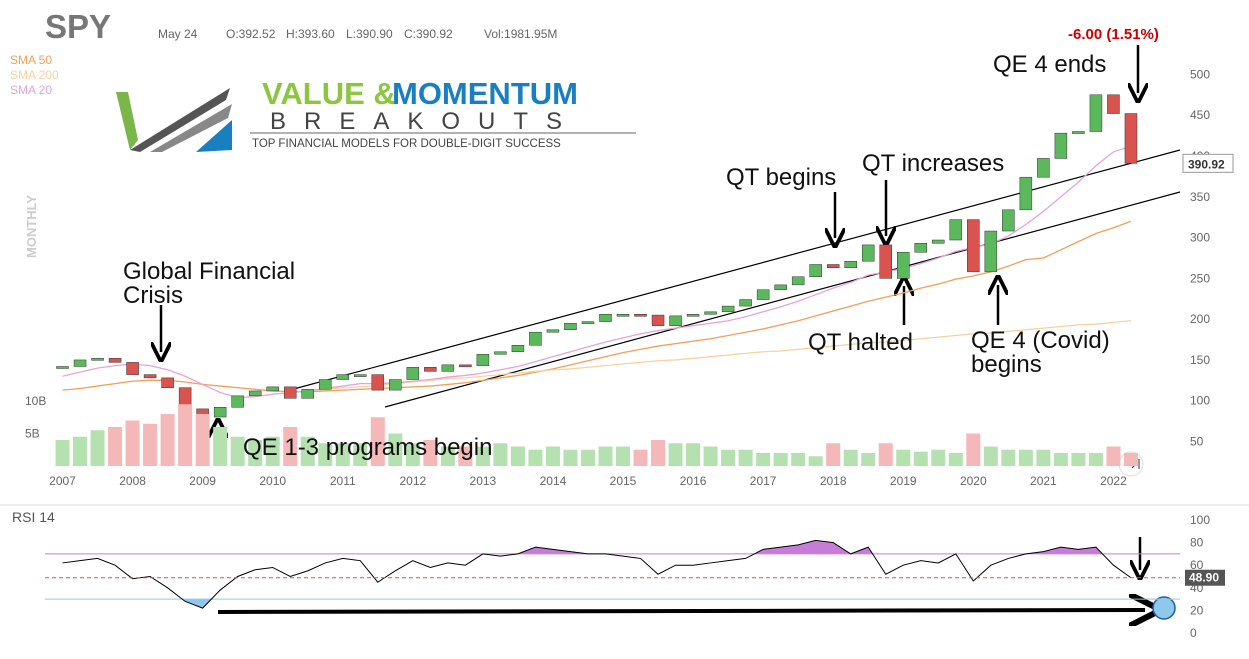 The image size is (1249, 659). What do you see at coordinates (1200, 197) in the screenshot?
I see `y-tick-label: 350` at bounding box center [1200, 197].